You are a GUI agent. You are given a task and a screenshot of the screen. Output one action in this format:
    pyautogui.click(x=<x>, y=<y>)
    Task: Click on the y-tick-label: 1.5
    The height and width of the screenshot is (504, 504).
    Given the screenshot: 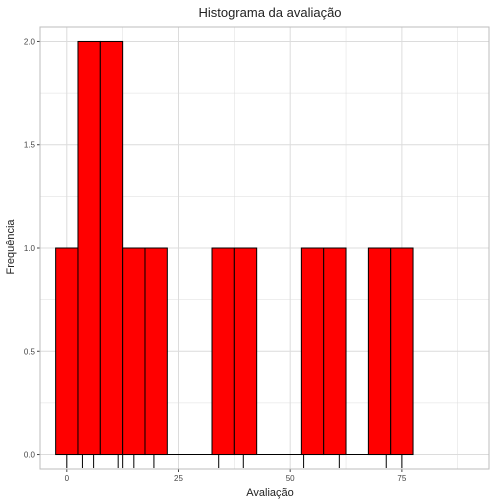 What is the action you would take?
    pyautogui.click(x=30, y=145)
    